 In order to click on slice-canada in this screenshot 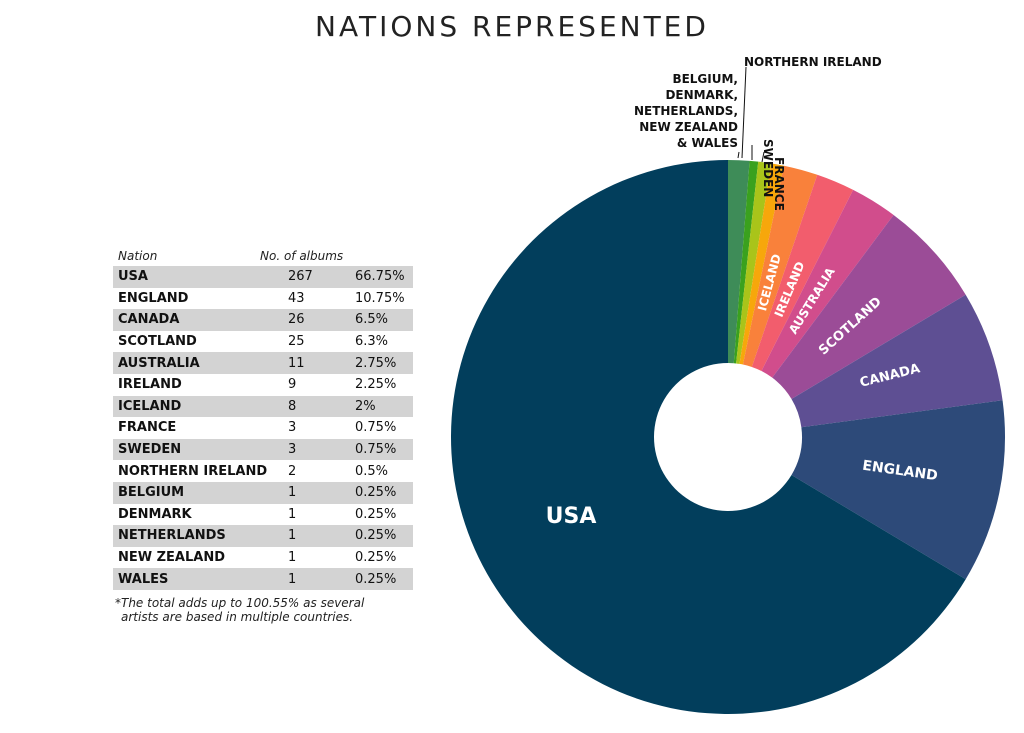, I will do `click(897, 361)`.